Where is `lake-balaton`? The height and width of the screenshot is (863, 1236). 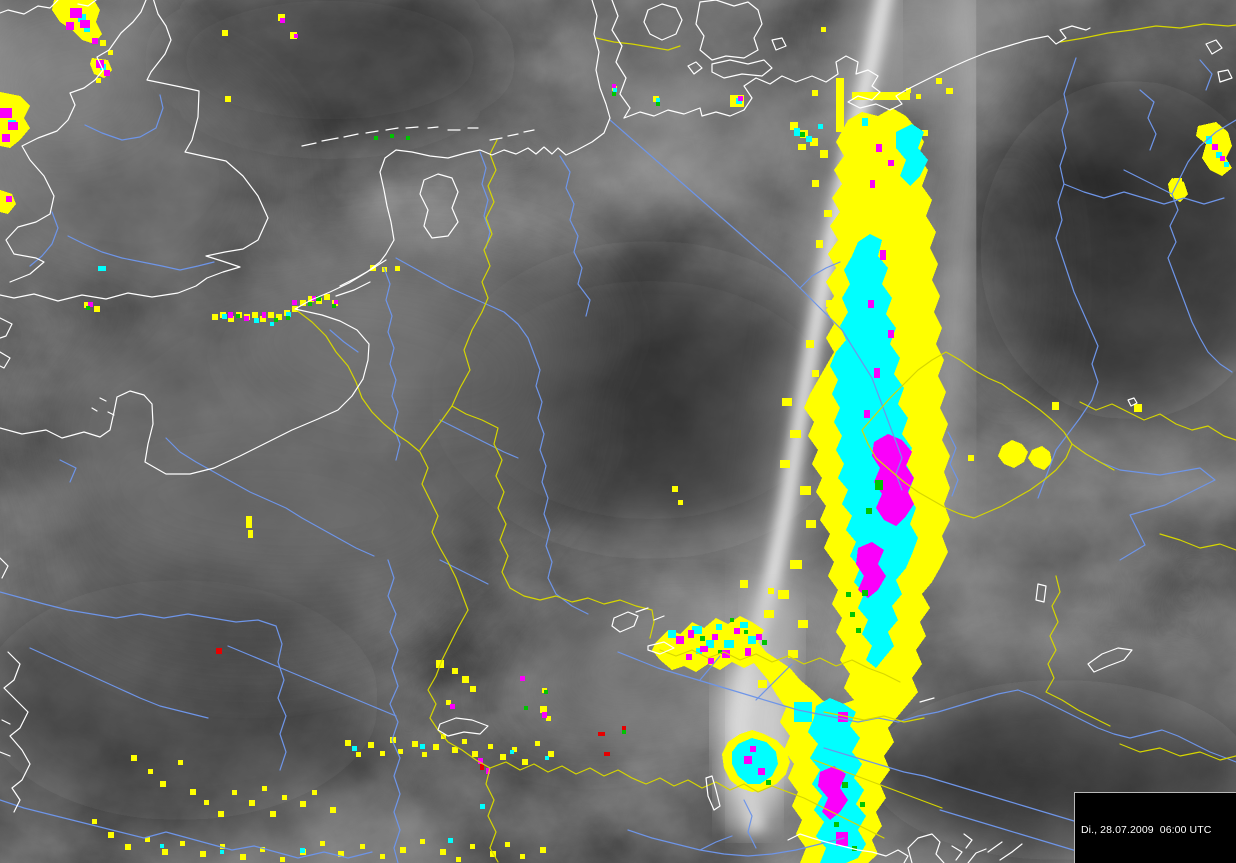
lake-balaton is located at coordinates (1110, 660).